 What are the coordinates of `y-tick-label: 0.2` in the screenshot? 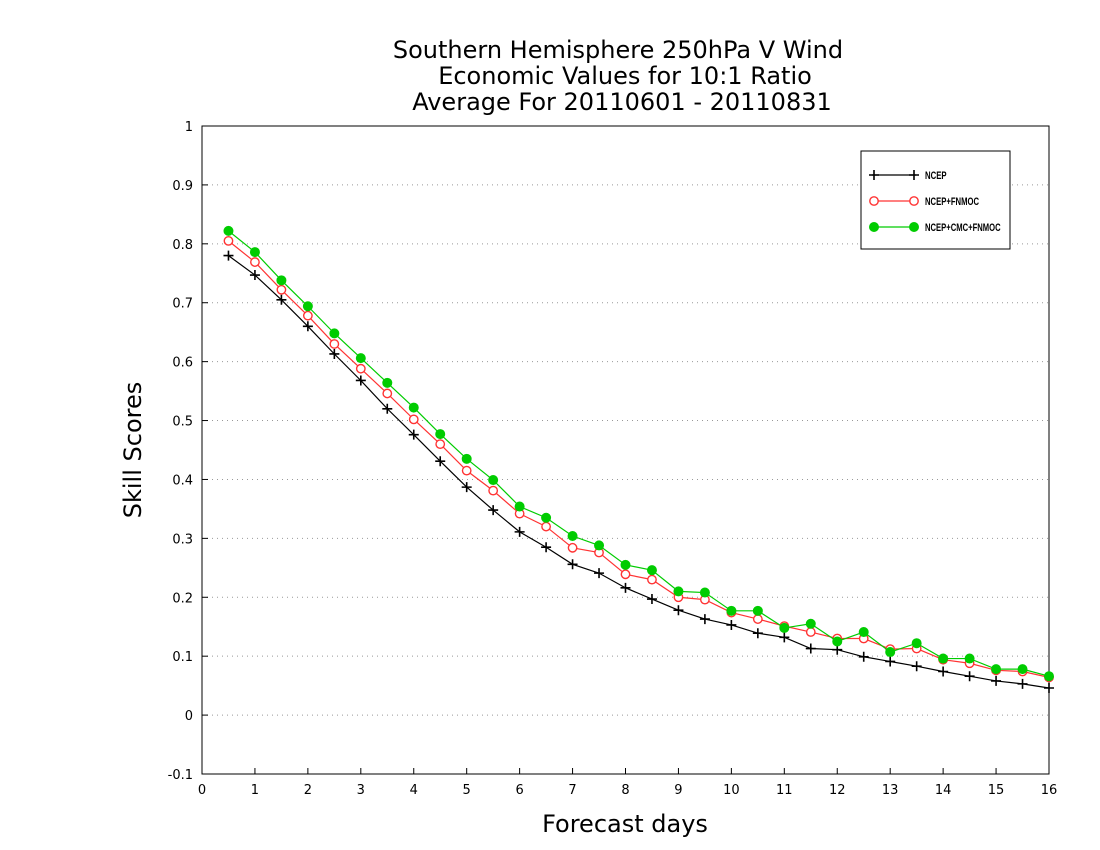 It's located at (182, 598).